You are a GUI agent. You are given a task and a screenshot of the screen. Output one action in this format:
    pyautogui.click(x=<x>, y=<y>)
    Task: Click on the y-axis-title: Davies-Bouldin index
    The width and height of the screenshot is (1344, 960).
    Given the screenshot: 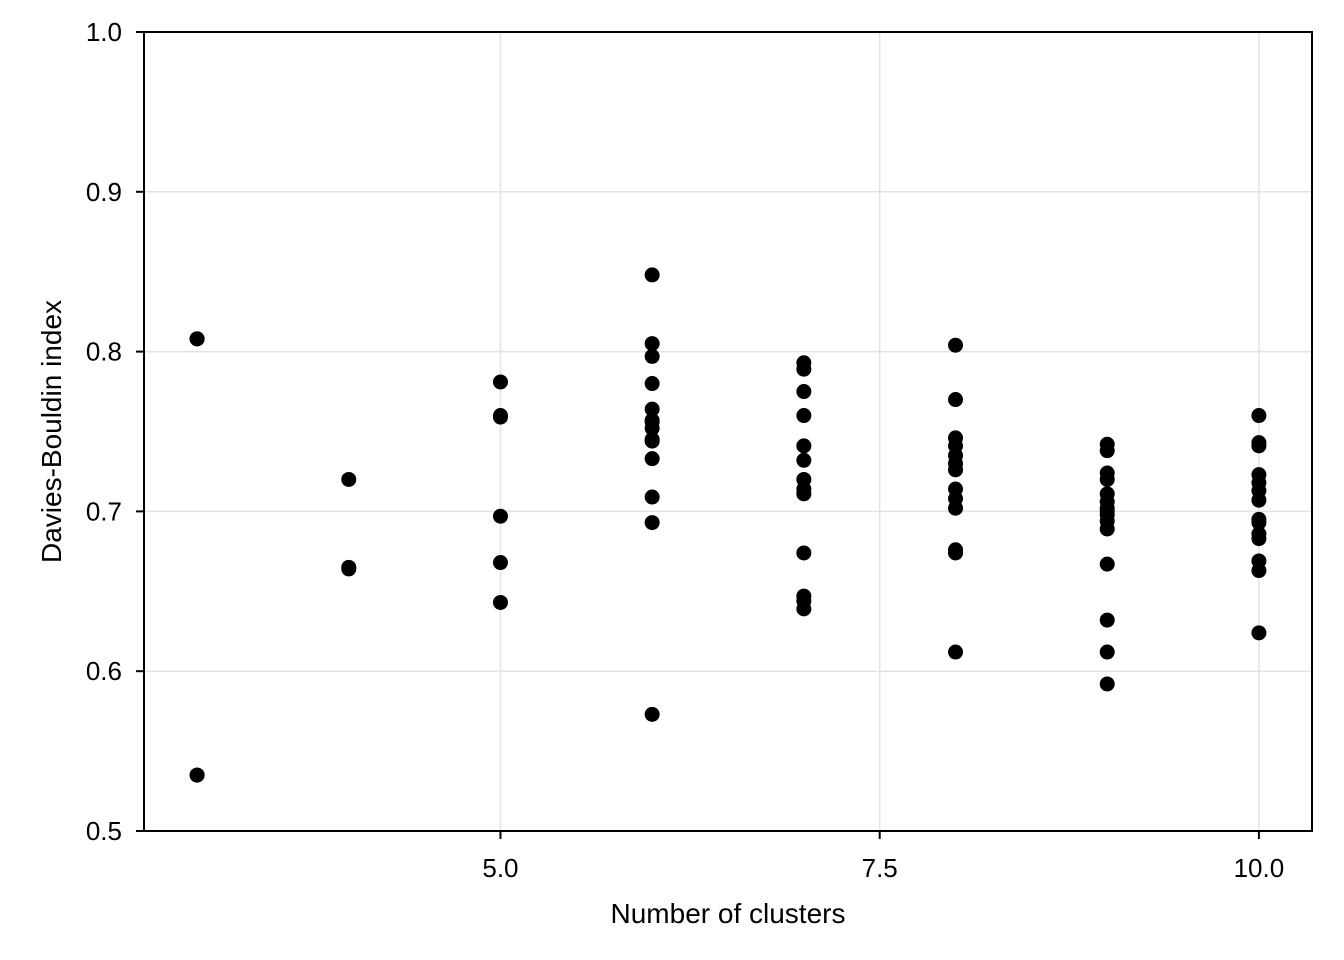 What is the action you would take?
    pyautogui.click(x=51, y=431)
    